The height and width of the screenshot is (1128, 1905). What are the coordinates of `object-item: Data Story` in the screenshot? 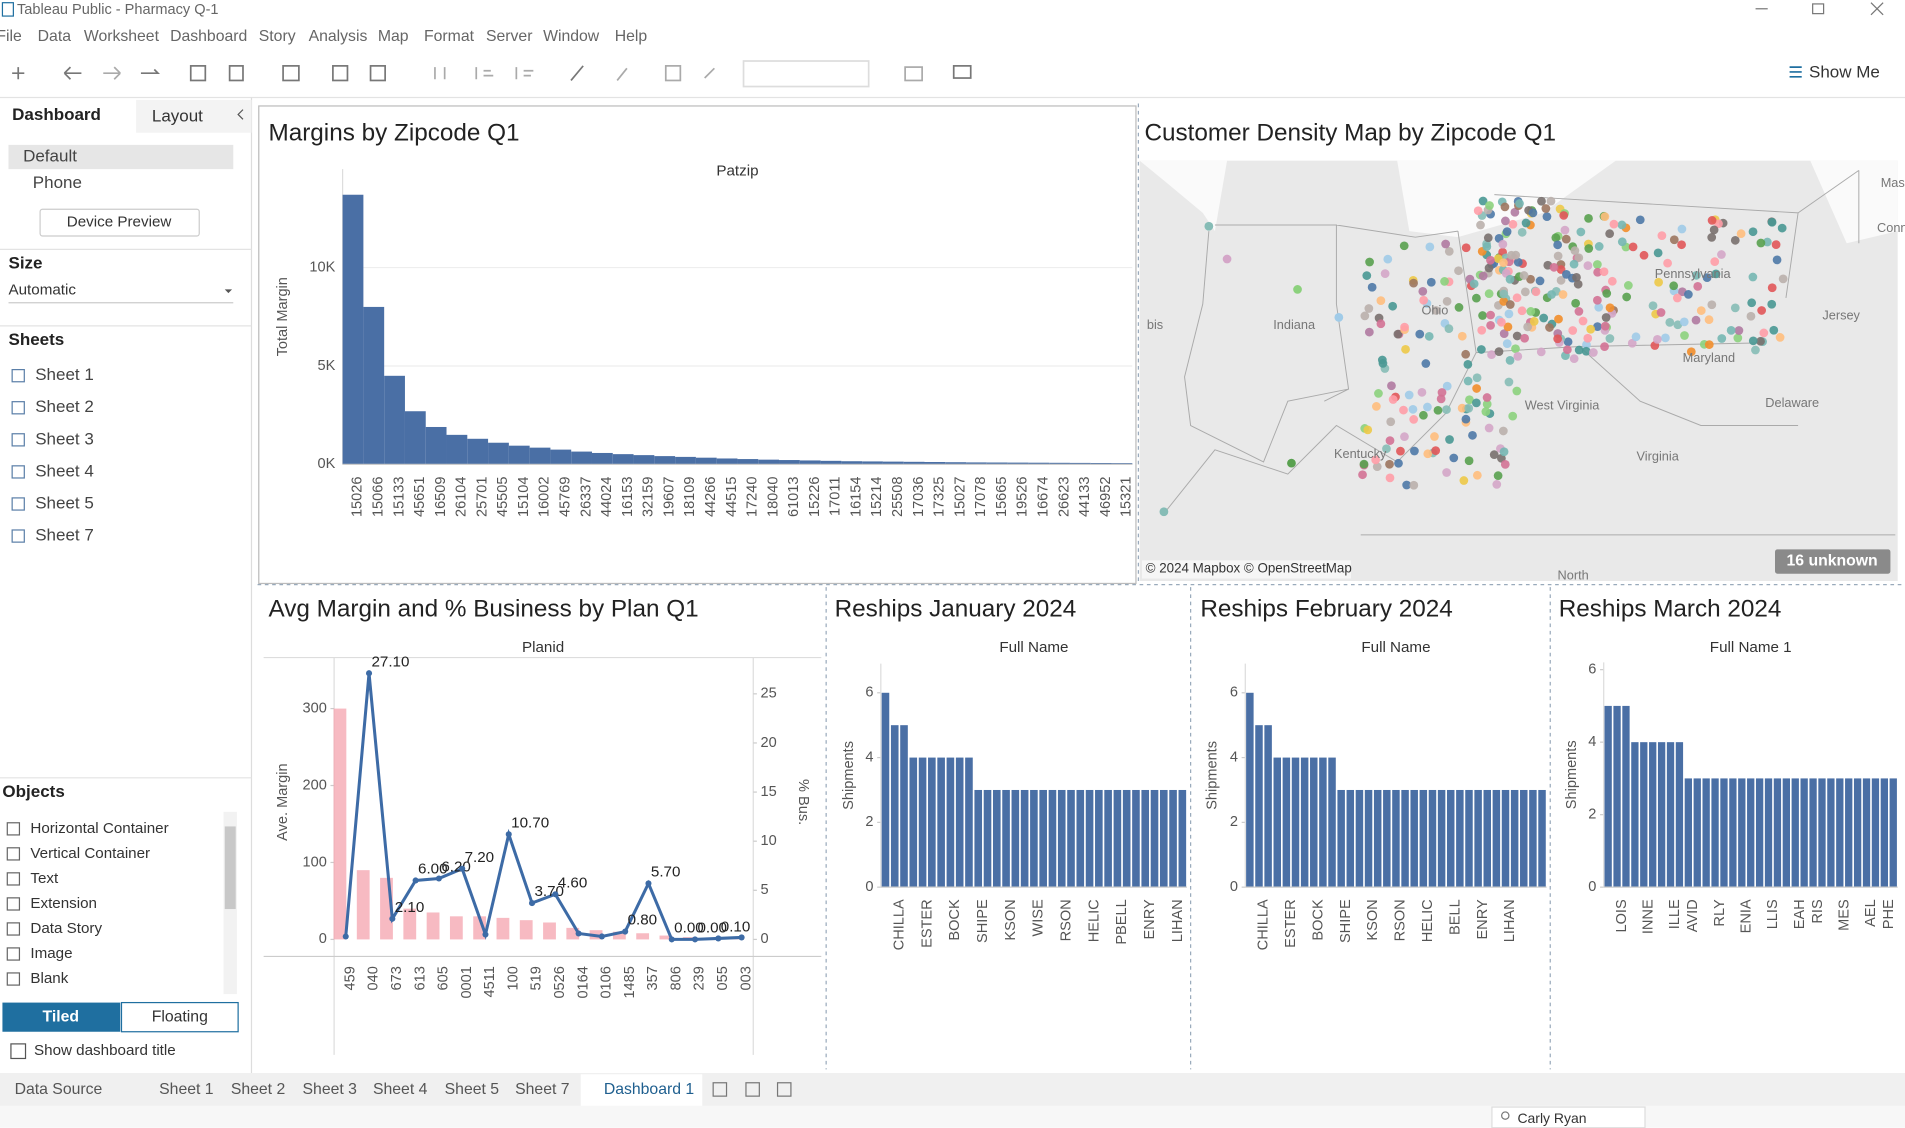 It's located at (66, 928).